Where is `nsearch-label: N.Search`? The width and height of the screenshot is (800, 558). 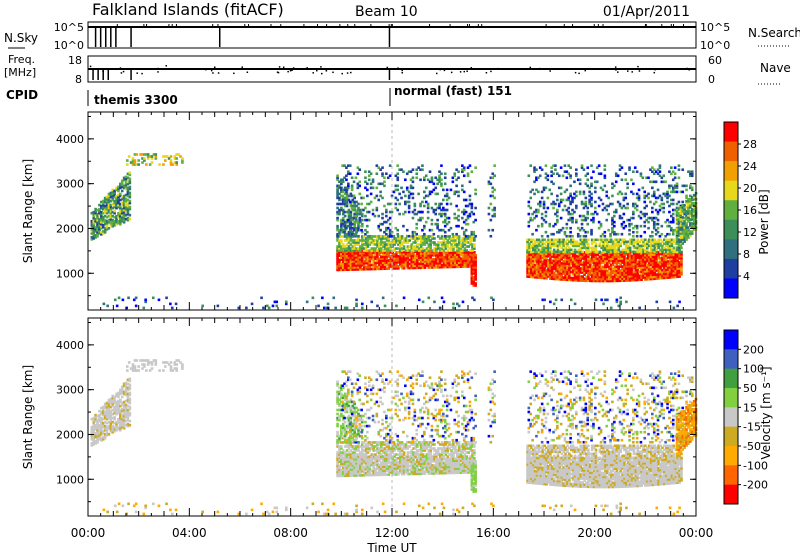
nsearch-label: N.Search is located at coordinates (774, 33).